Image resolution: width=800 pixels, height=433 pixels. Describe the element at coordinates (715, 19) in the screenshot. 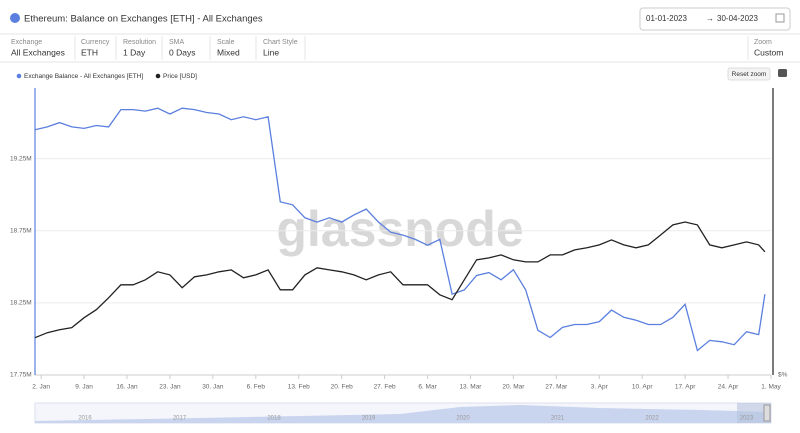

I see `date-range` at that location.